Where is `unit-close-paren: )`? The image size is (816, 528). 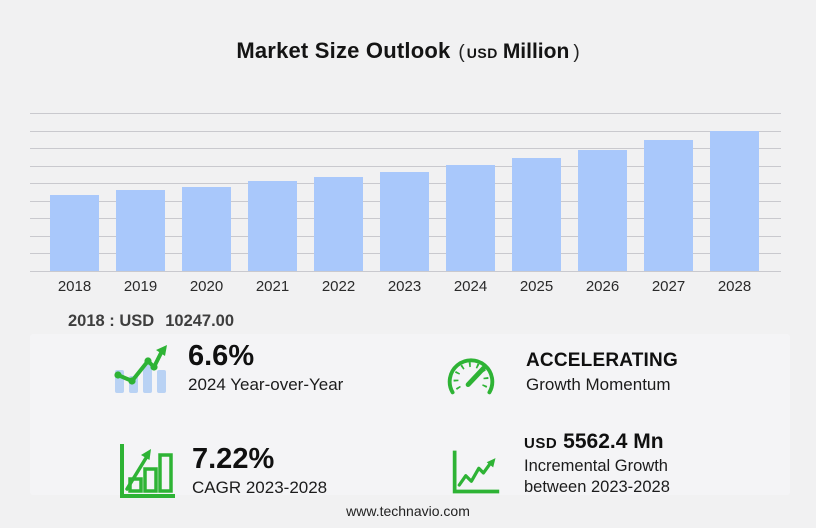 unit-close-paren: ) is located at coordinates (576, 52).